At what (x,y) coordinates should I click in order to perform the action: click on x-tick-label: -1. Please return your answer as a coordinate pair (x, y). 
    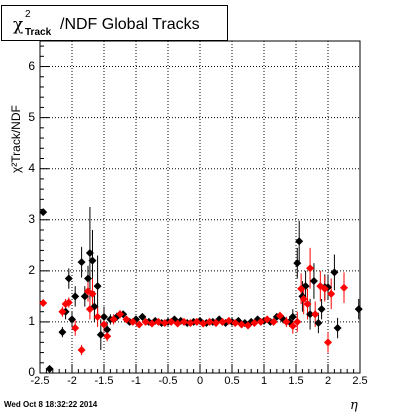
    Looking at the image, I should click on (136, 381).